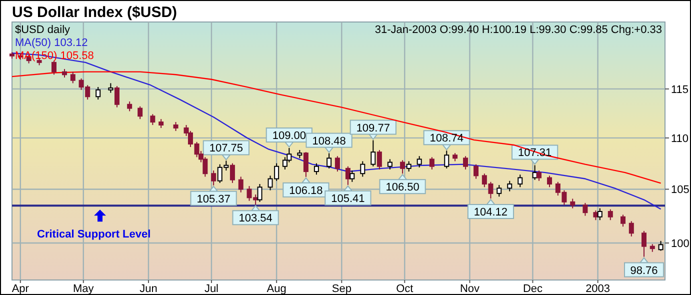 Image resolution: width=691 pixels, height=295 pixels. What do you see at coordinates (306, 190) in the screenshot?
I see `annotation: 106.18` at bounding box center [306, 190].